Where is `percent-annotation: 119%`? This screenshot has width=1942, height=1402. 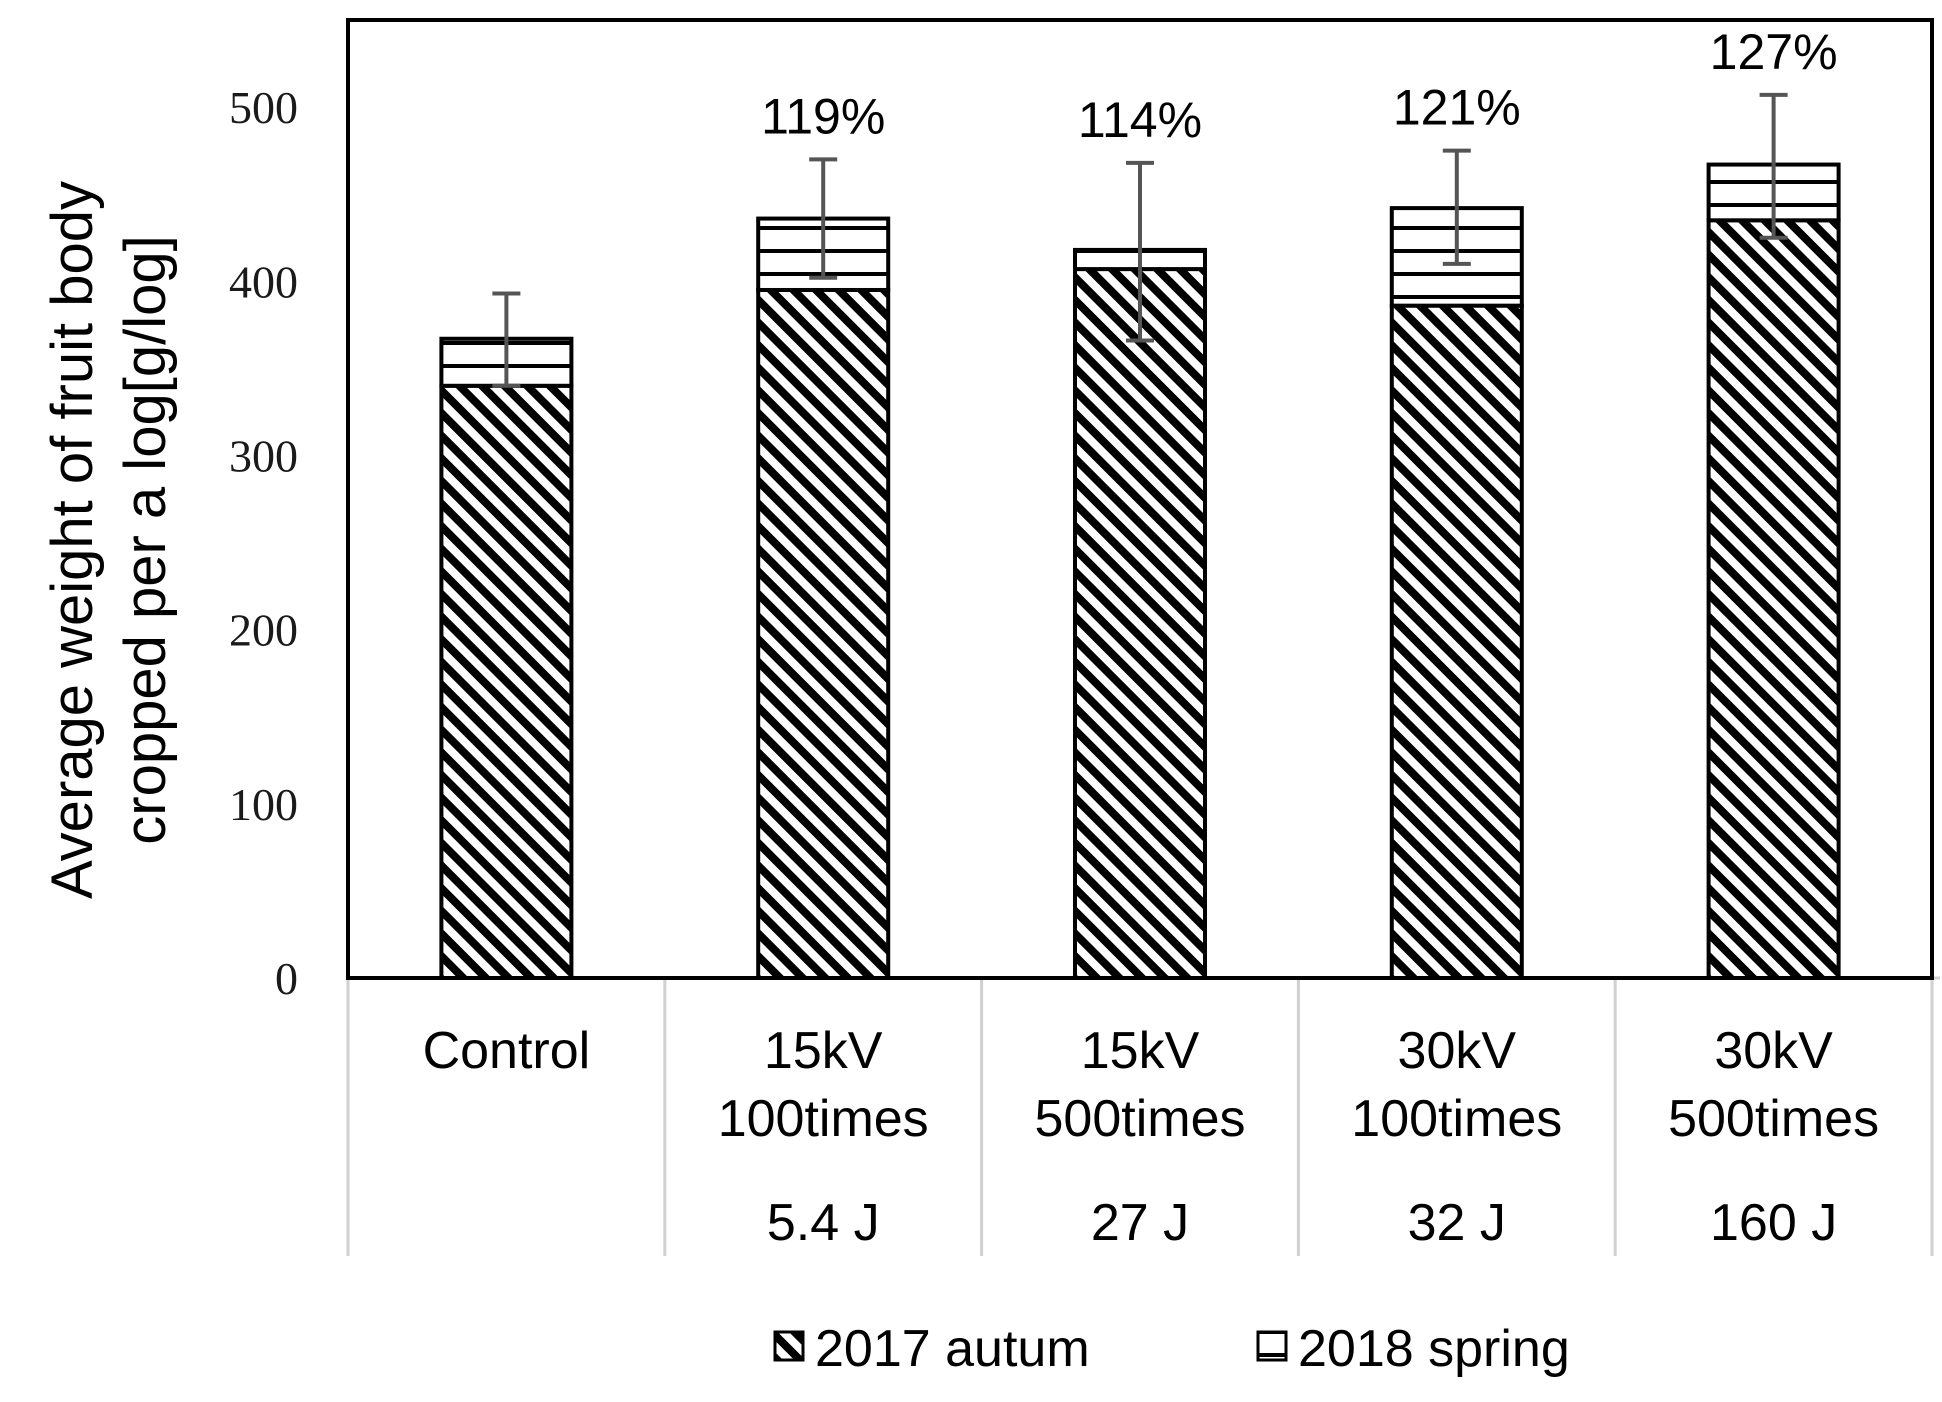
percent-annotation: 119% is located at coordinates (823, 116).